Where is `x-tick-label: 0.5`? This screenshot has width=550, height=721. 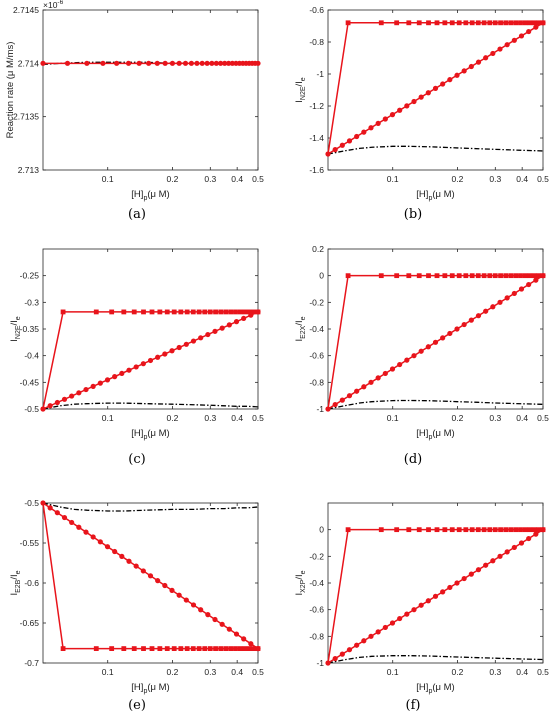
x-tick-label: 0.5 is located at coordinates (258, 672).